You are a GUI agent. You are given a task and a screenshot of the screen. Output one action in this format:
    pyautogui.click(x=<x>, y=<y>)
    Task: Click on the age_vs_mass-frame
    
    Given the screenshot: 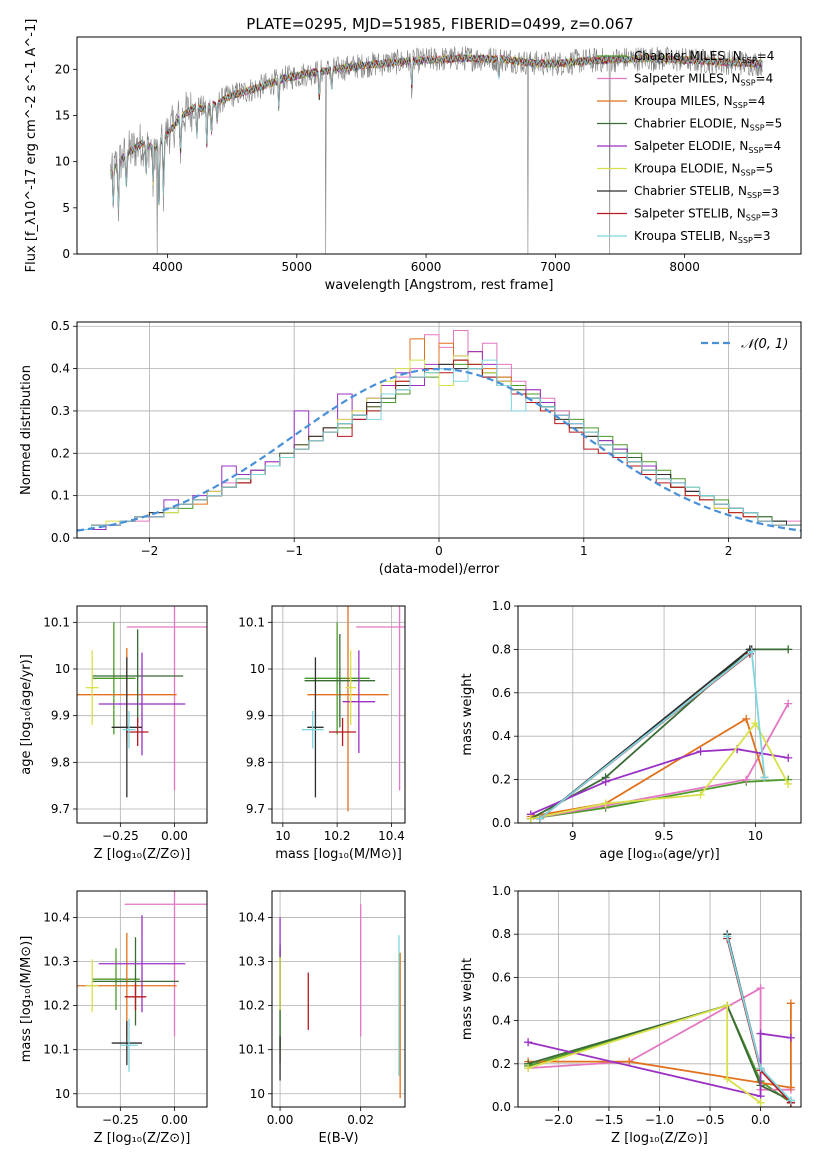 What is the action you would take?
    pyautogui.click(x=338, y=714)
    